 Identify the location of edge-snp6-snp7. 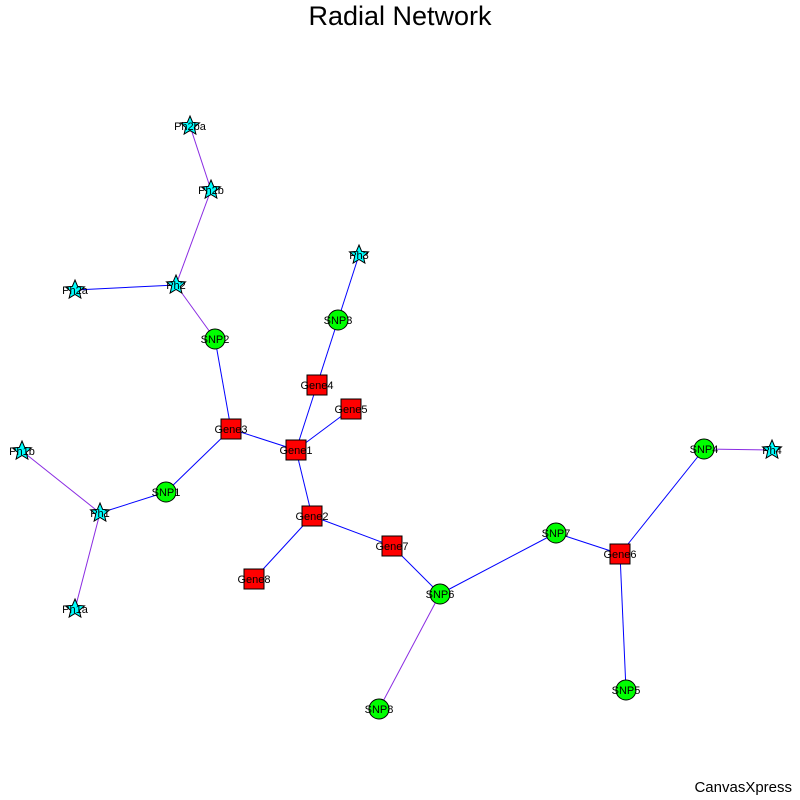
(498, 563).